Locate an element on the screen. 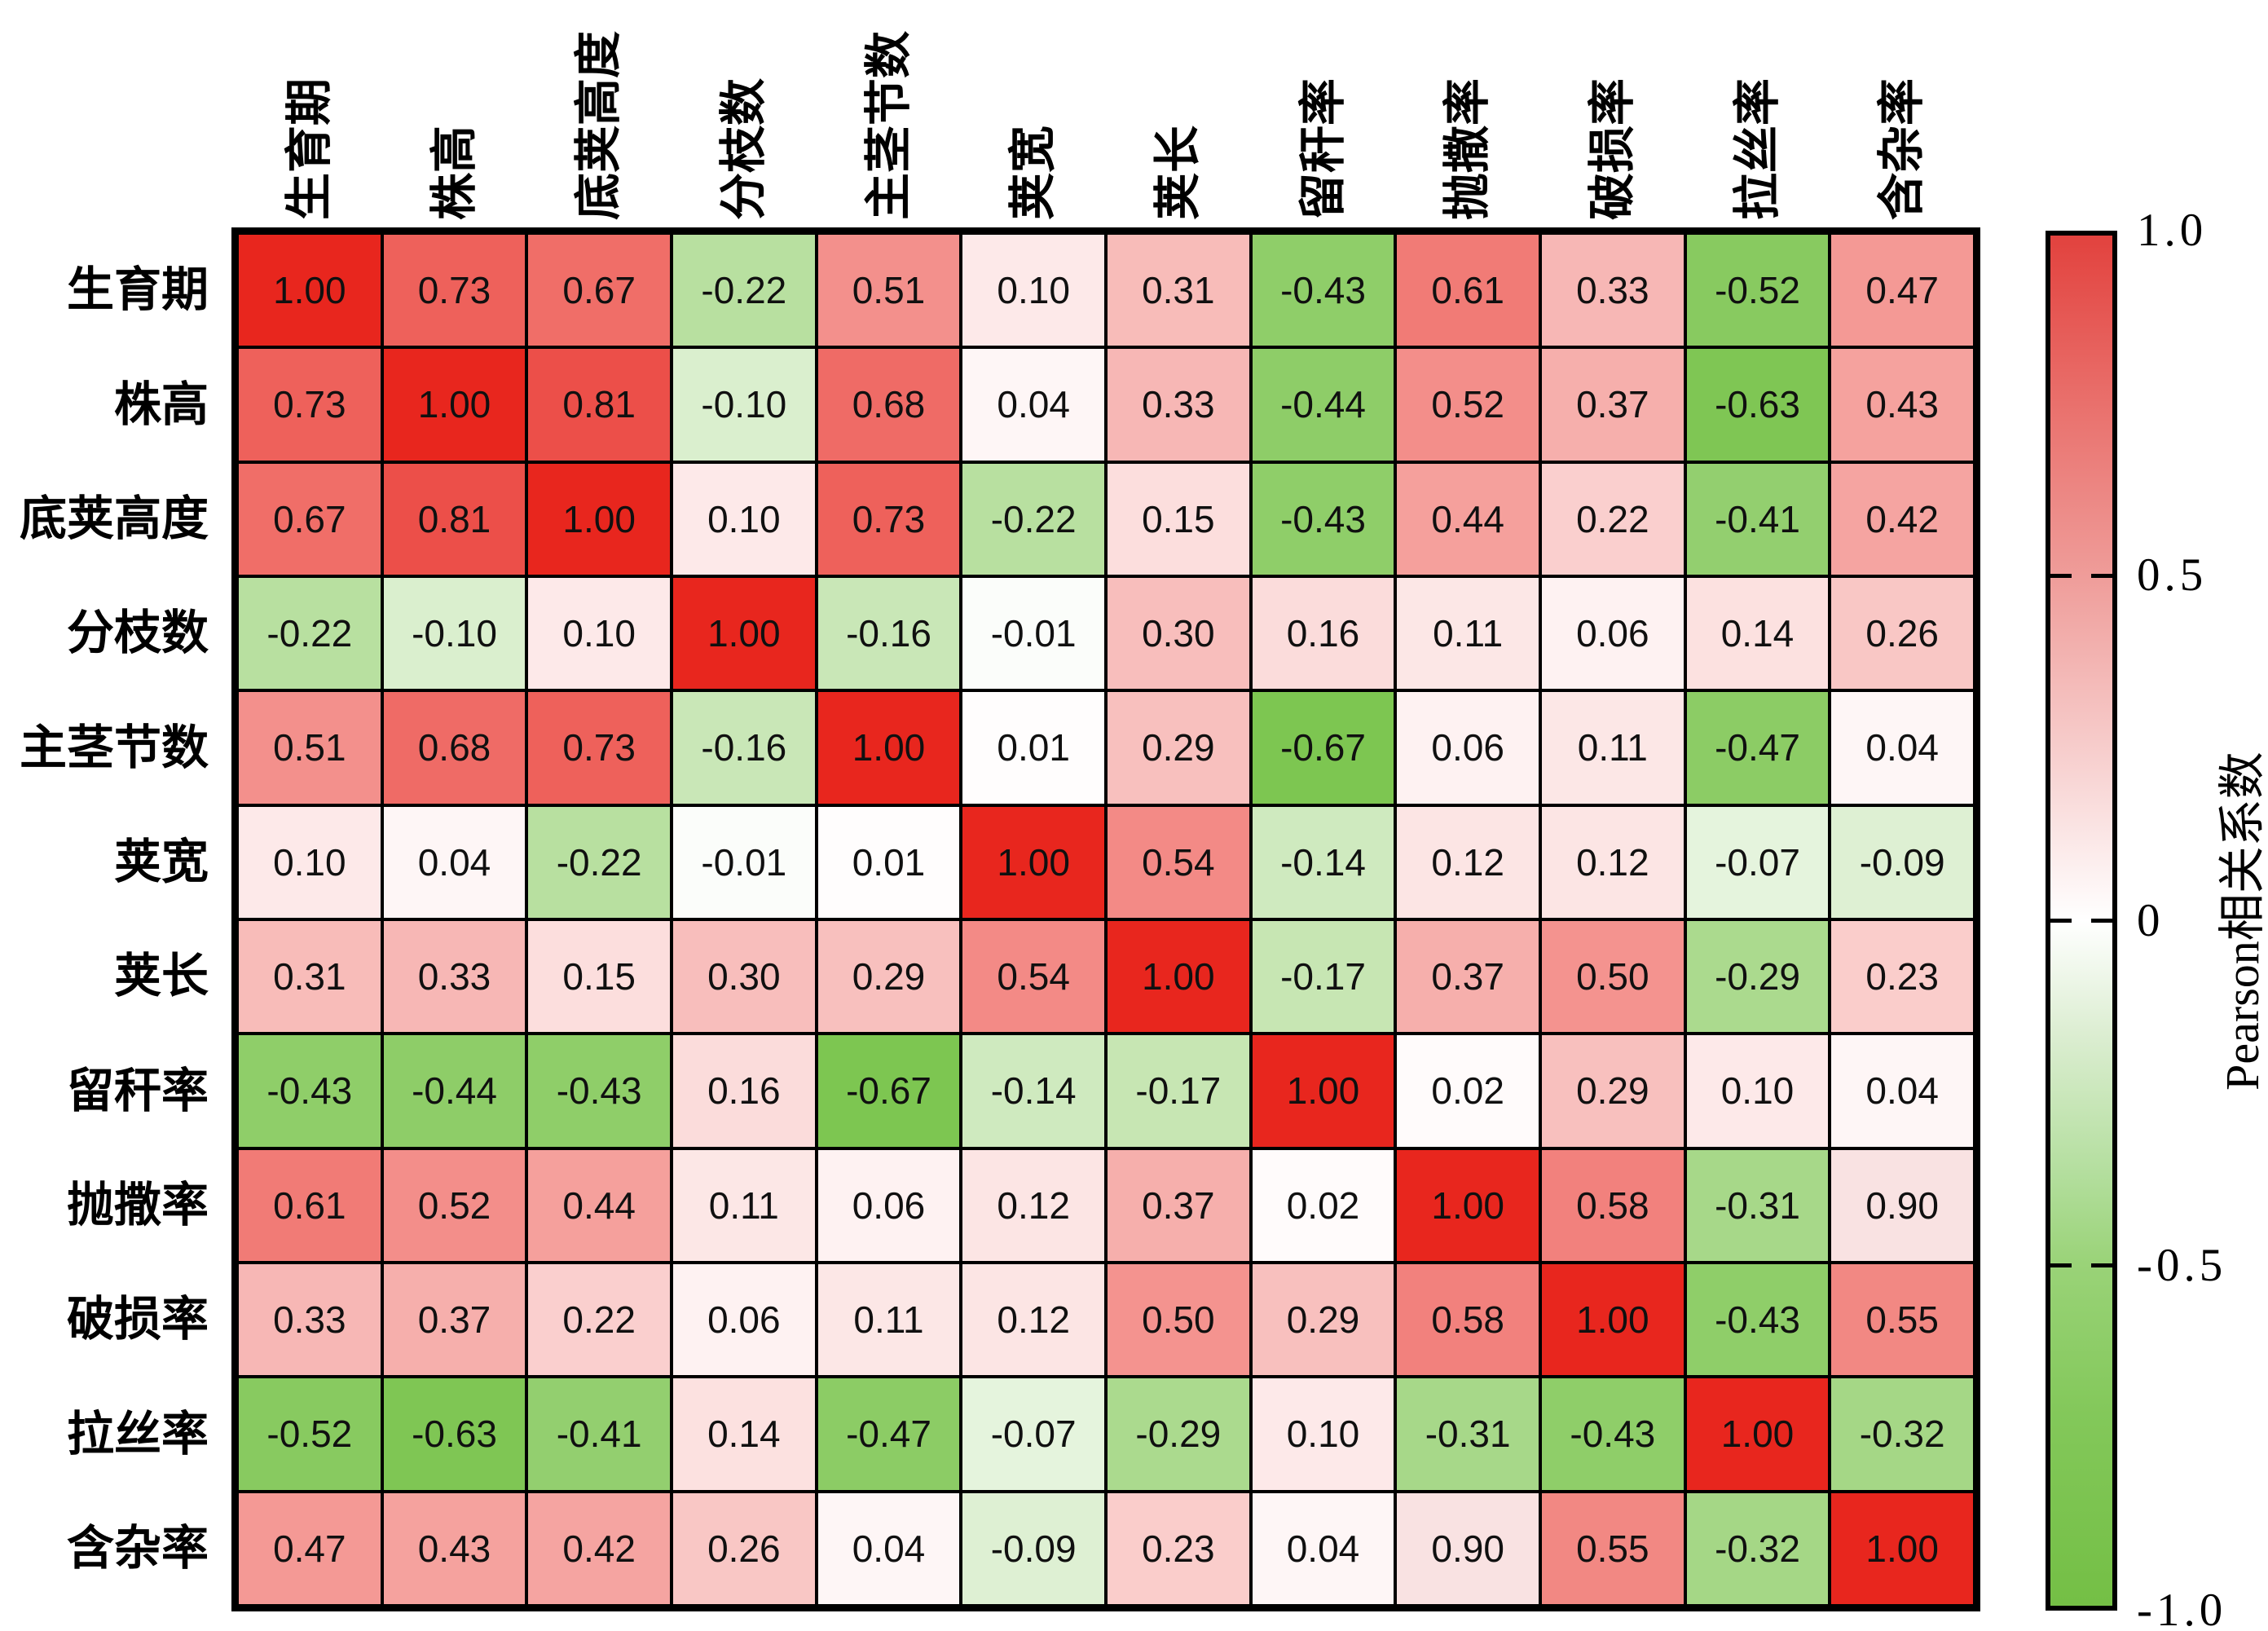 The image size is (2268, 1631). colorbar-title: Pearson相关系数 is located at coordinates (2242, 921).